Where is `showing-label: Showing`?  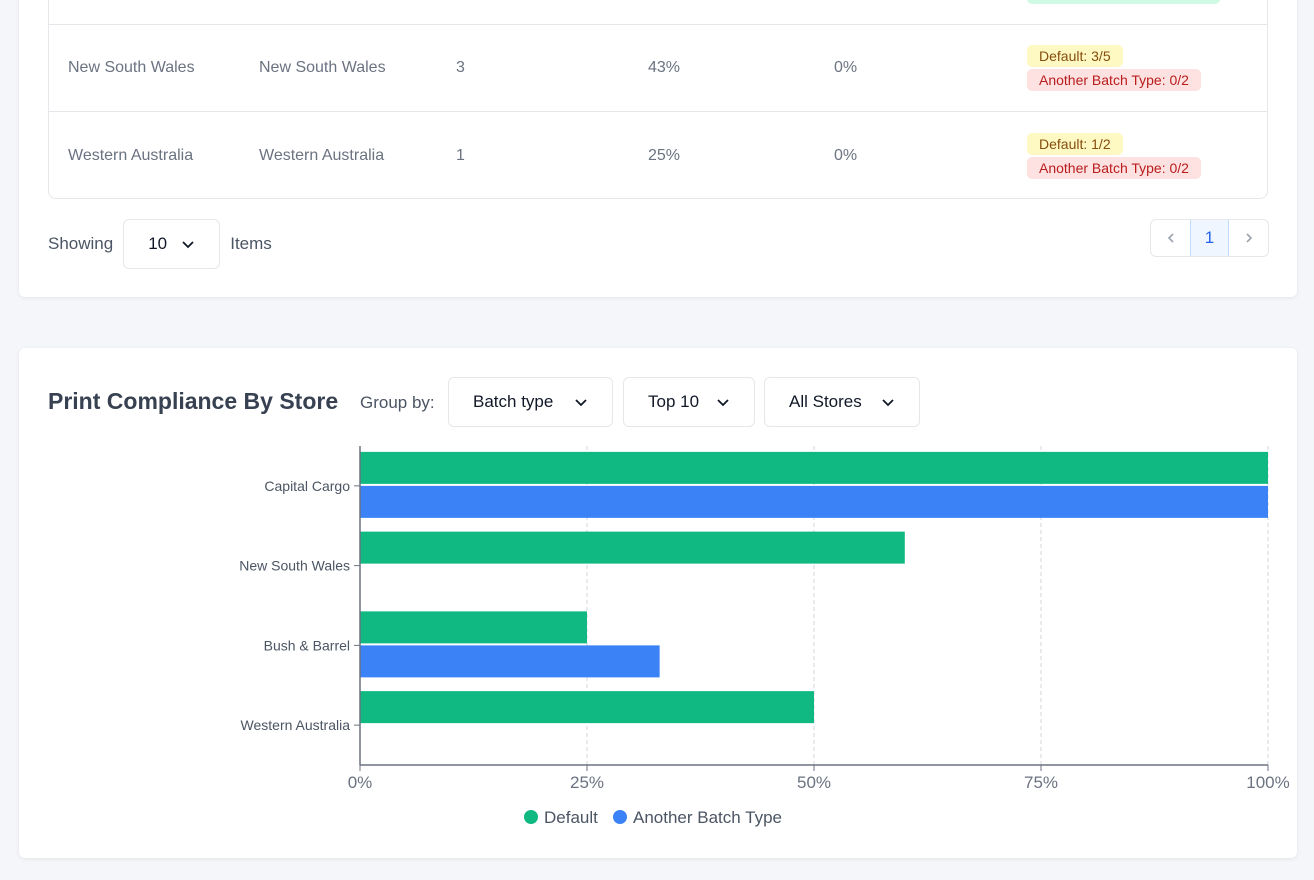 showing-label: Showing is located at coordinates (81, 243).